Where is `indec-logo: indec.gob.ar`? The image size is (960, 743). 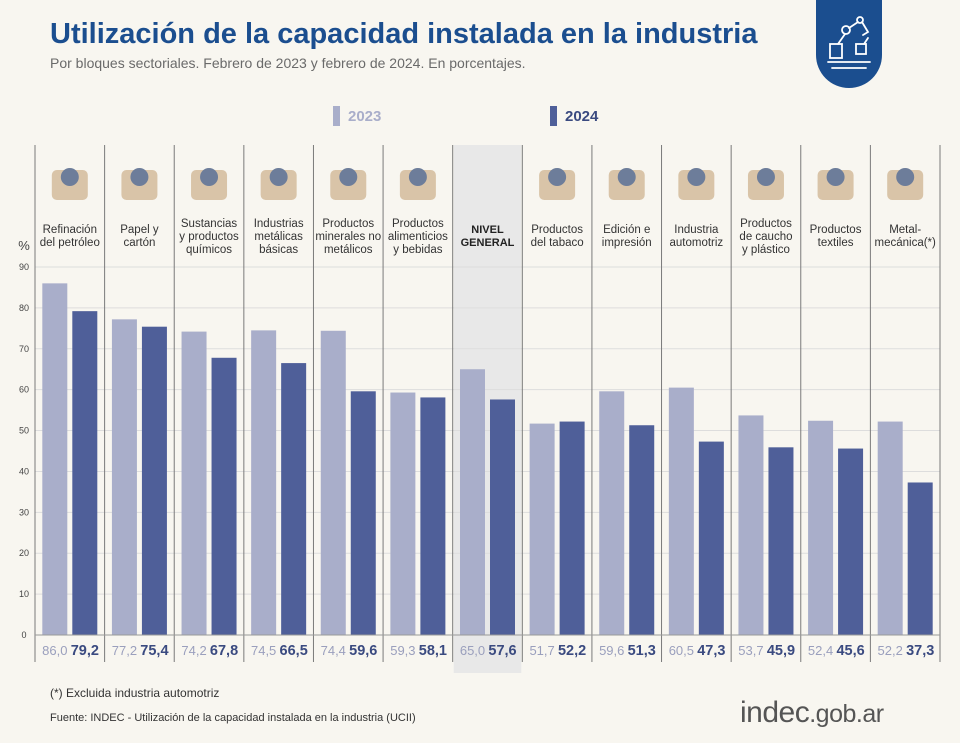 indec-logo: indec.gob.ar is located at coordinates (812, 713).